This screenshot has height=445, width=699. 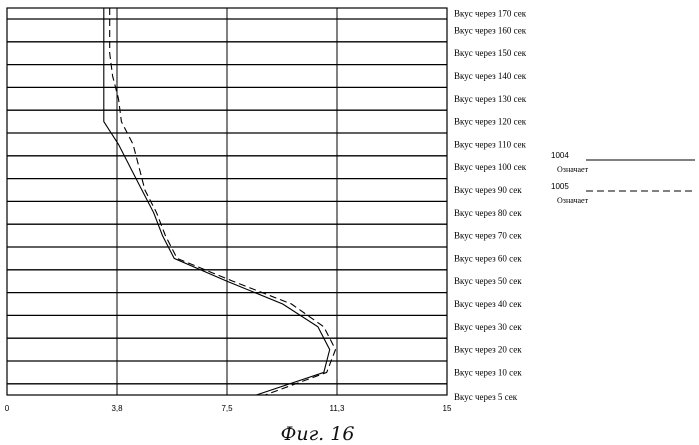 I want to click on category-label: Вкус через 160 сек, so click(x=490, y=30).